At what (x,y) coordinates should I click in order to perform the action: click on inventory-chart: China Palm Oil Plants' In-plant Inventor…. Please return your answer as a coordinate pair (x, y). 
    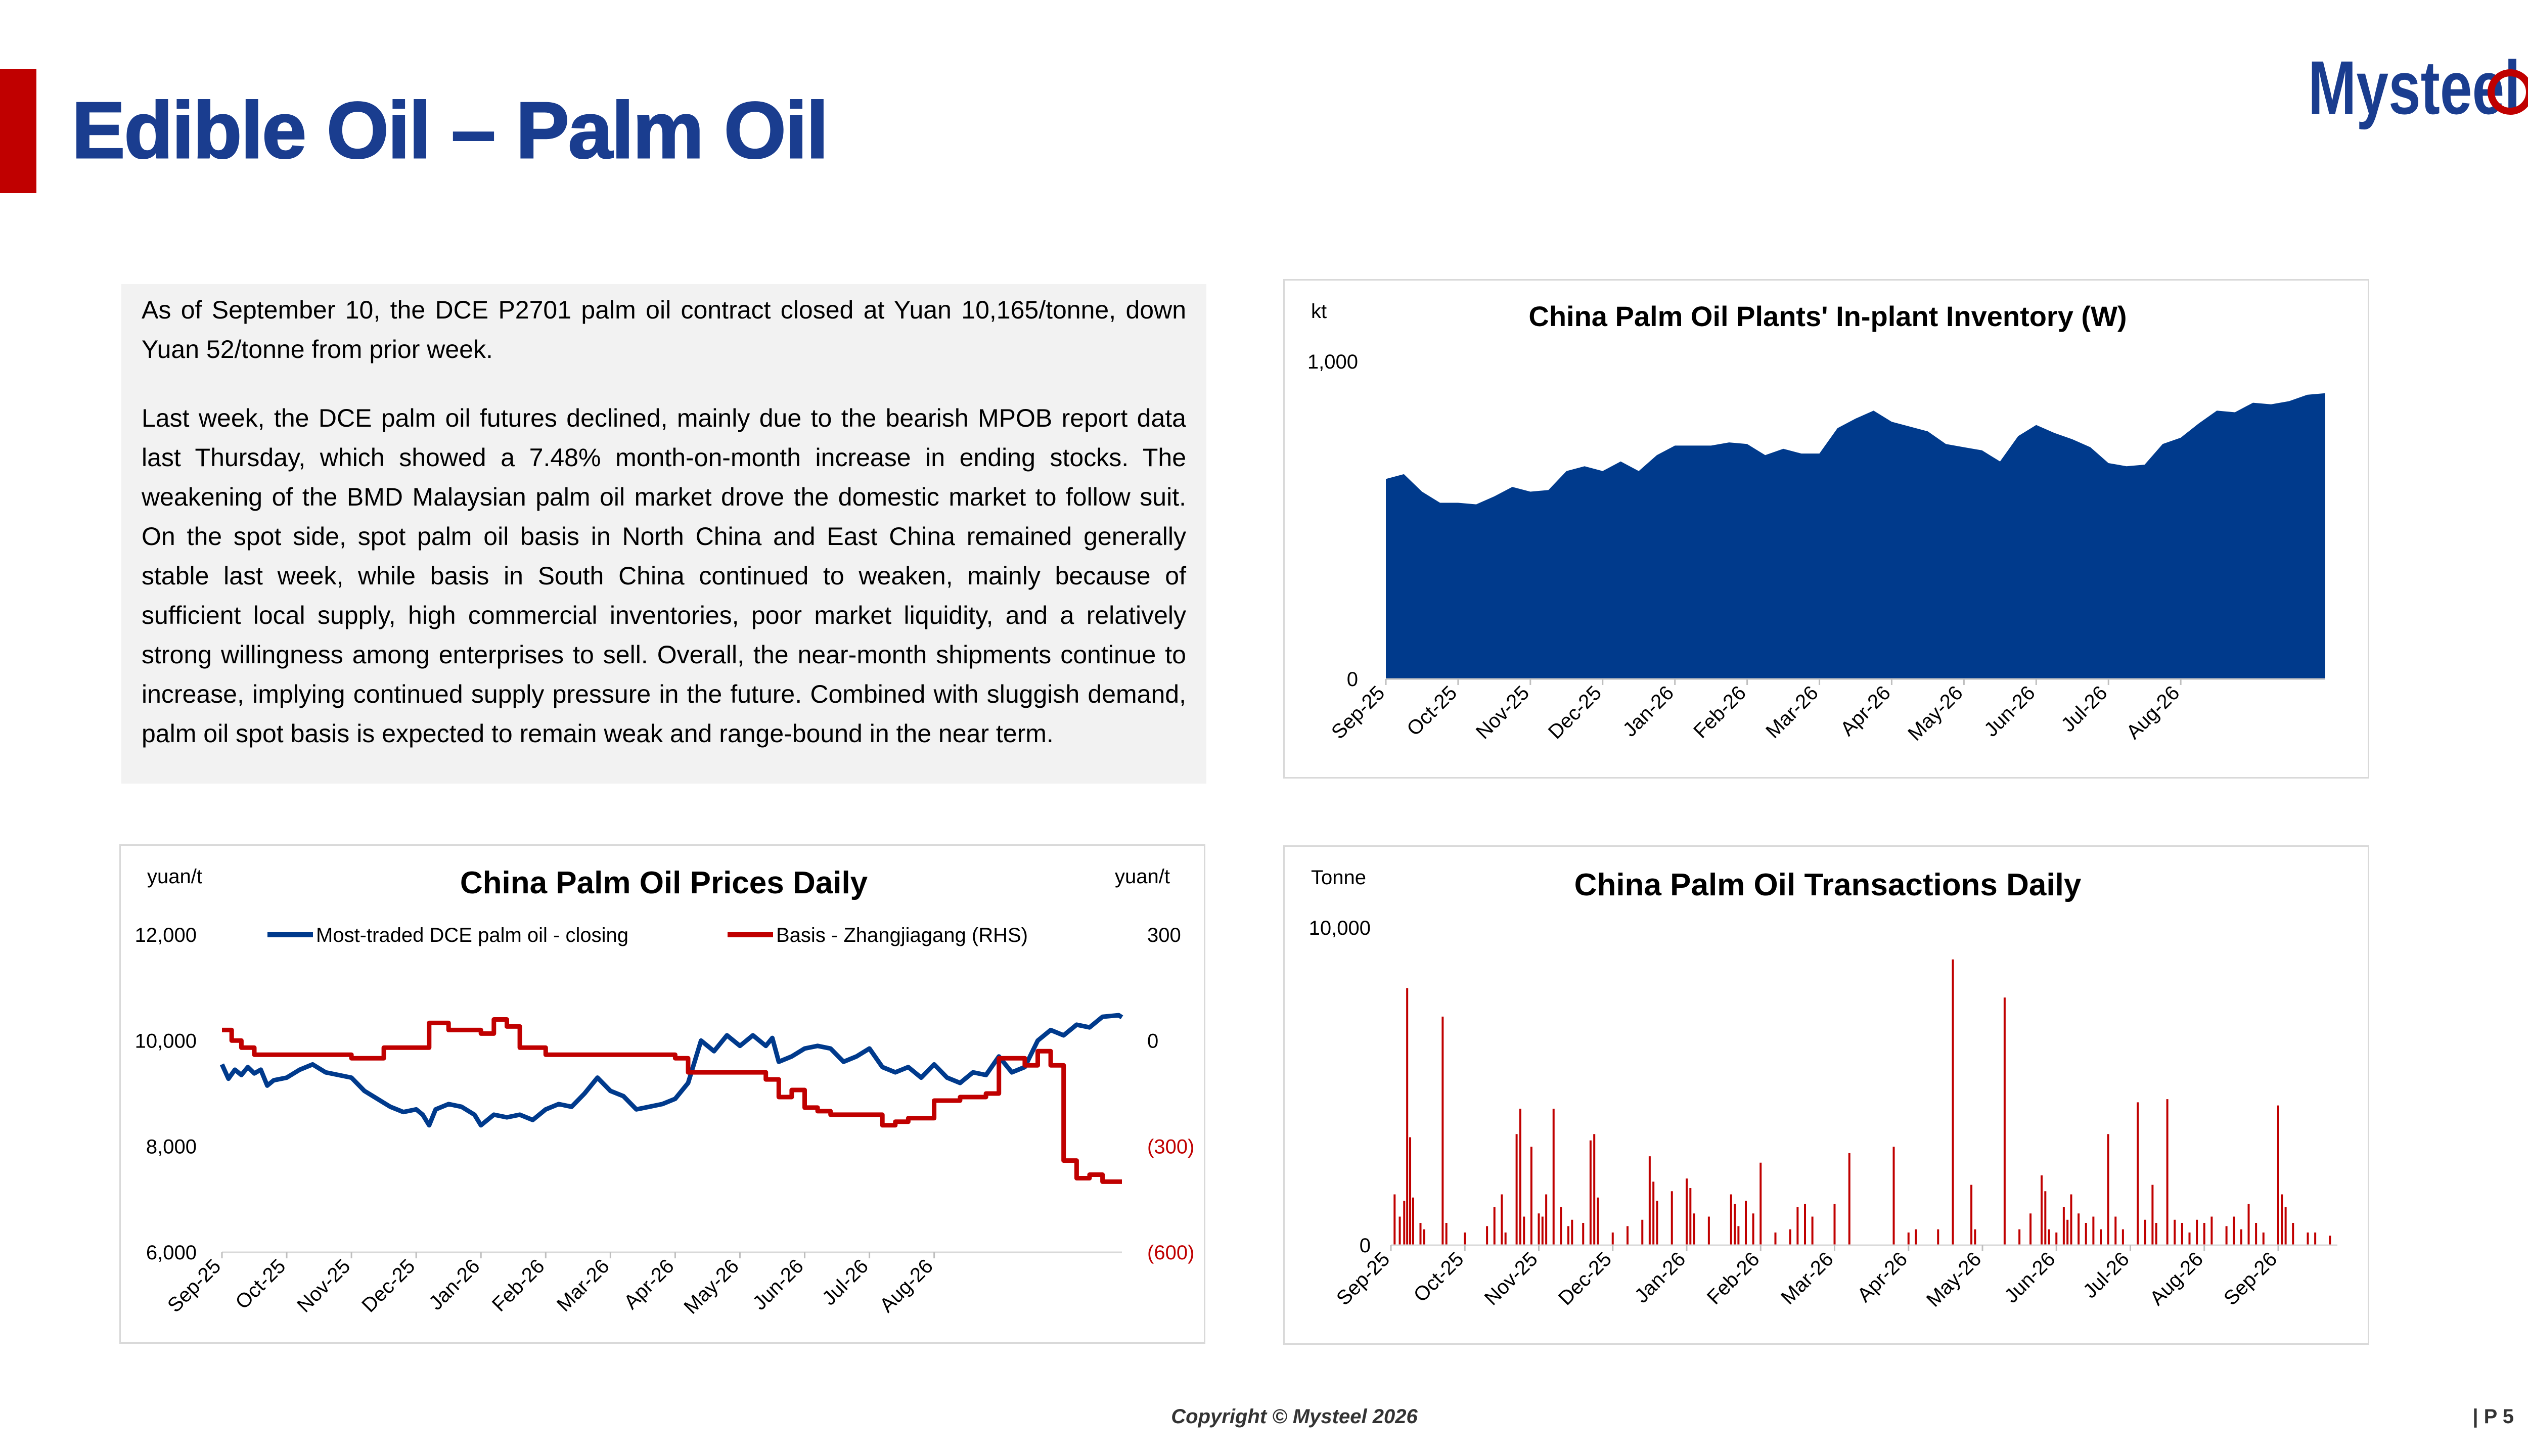
    Looking at the image, I should click on (1826, 529).